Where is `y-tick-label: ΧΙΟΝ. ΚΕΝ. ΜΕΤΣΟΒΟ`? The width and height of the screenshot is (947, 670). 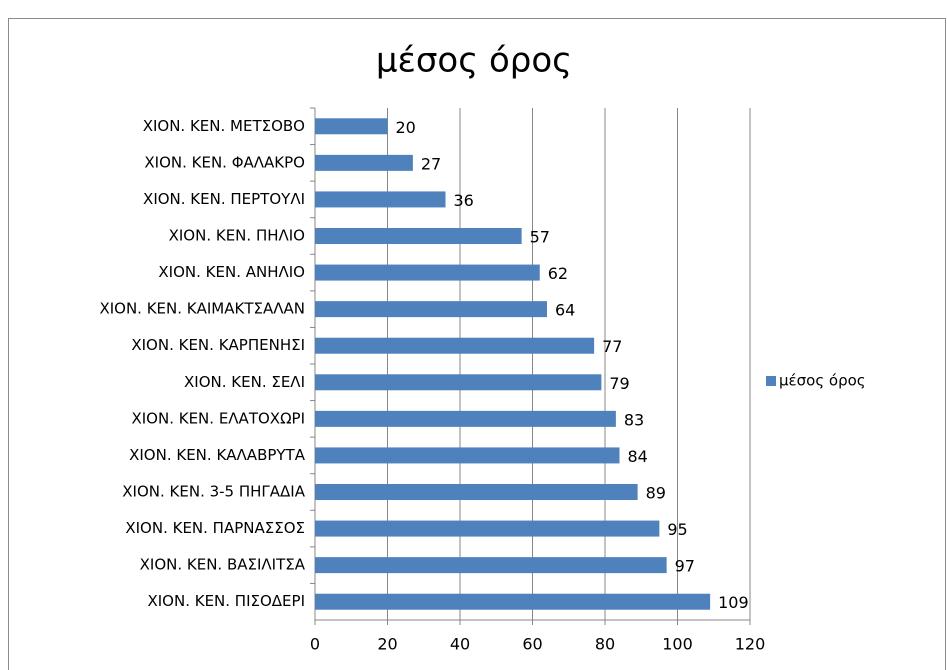
y-tick-label: ΧΙΟΝ. ΚΕΝ. ΜΕΤΣΟΒΟ is located at coordinates (224, 126).